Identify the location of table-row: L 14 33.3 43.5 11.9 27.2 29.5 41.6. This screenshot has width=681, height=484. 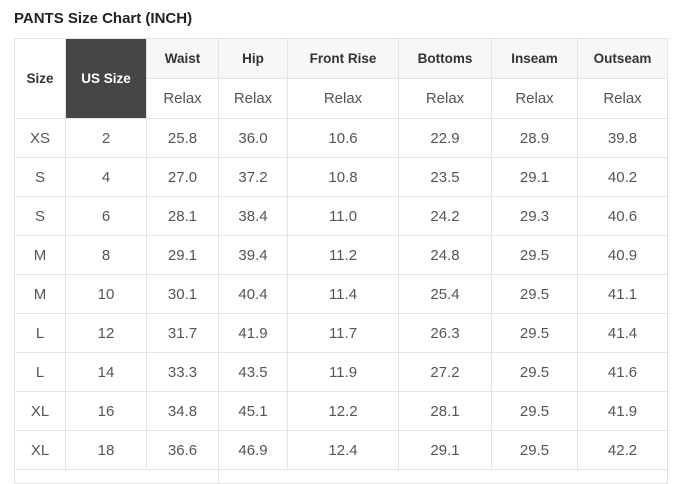
(341, 372).